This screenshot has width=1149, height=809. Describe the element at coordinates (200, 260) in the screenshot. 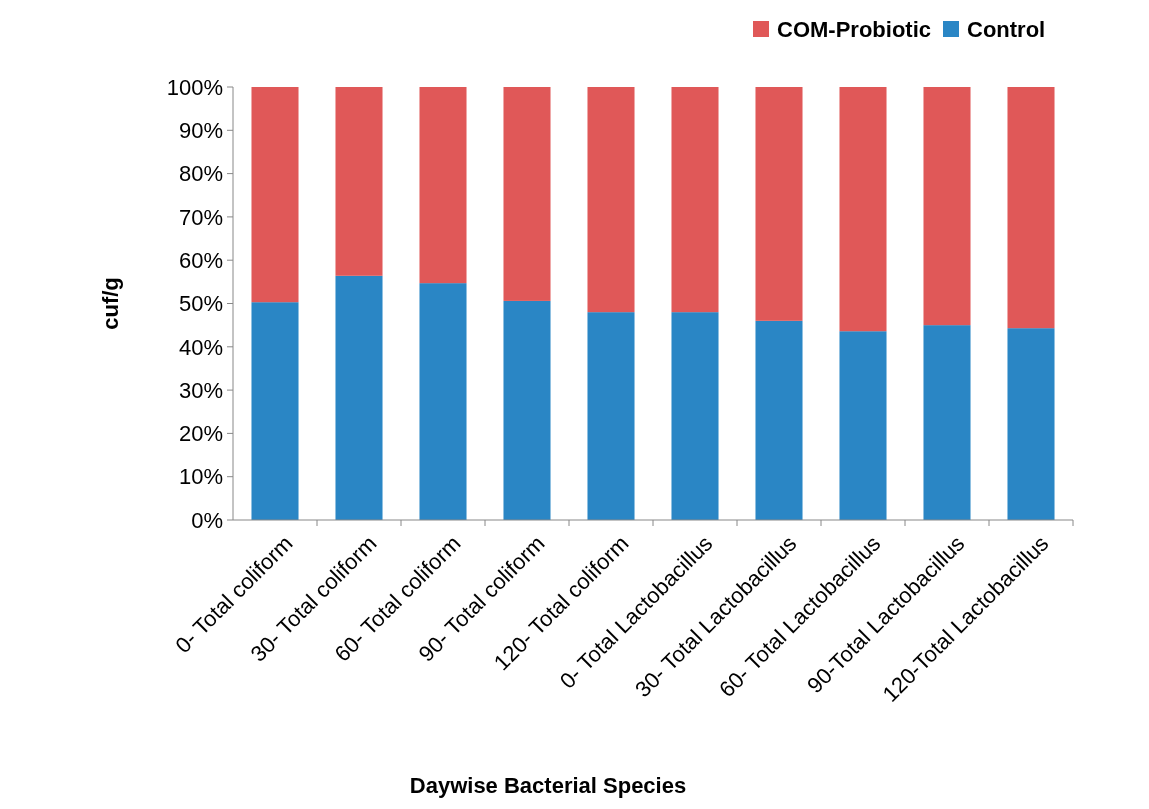

I see `y-tick-label: 60%` at that location.